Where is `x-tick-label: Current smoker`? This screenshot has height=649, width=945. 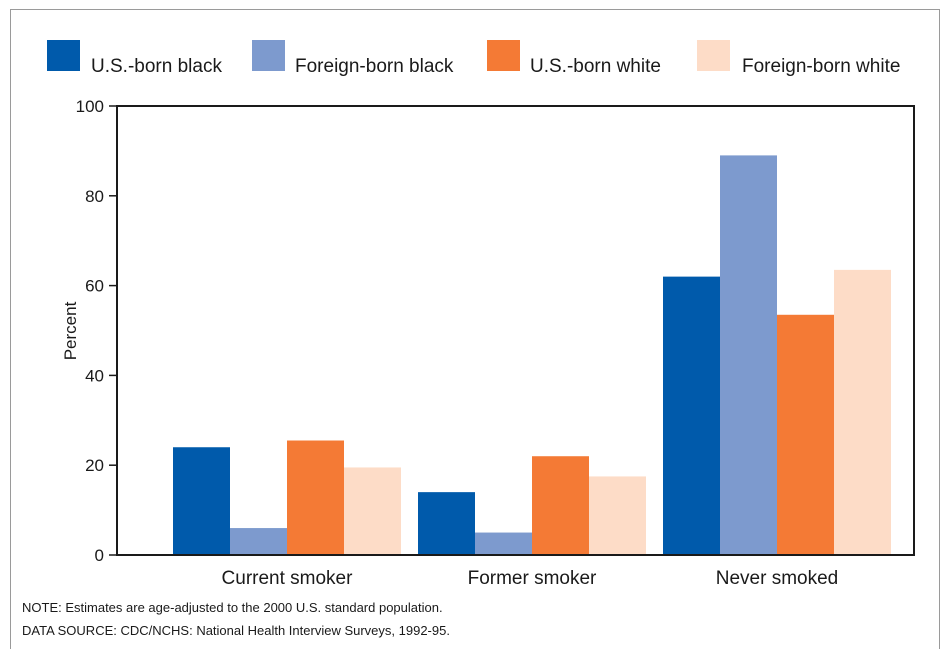
x-tick-label: Current smoker is located at coordinates (288, 578).